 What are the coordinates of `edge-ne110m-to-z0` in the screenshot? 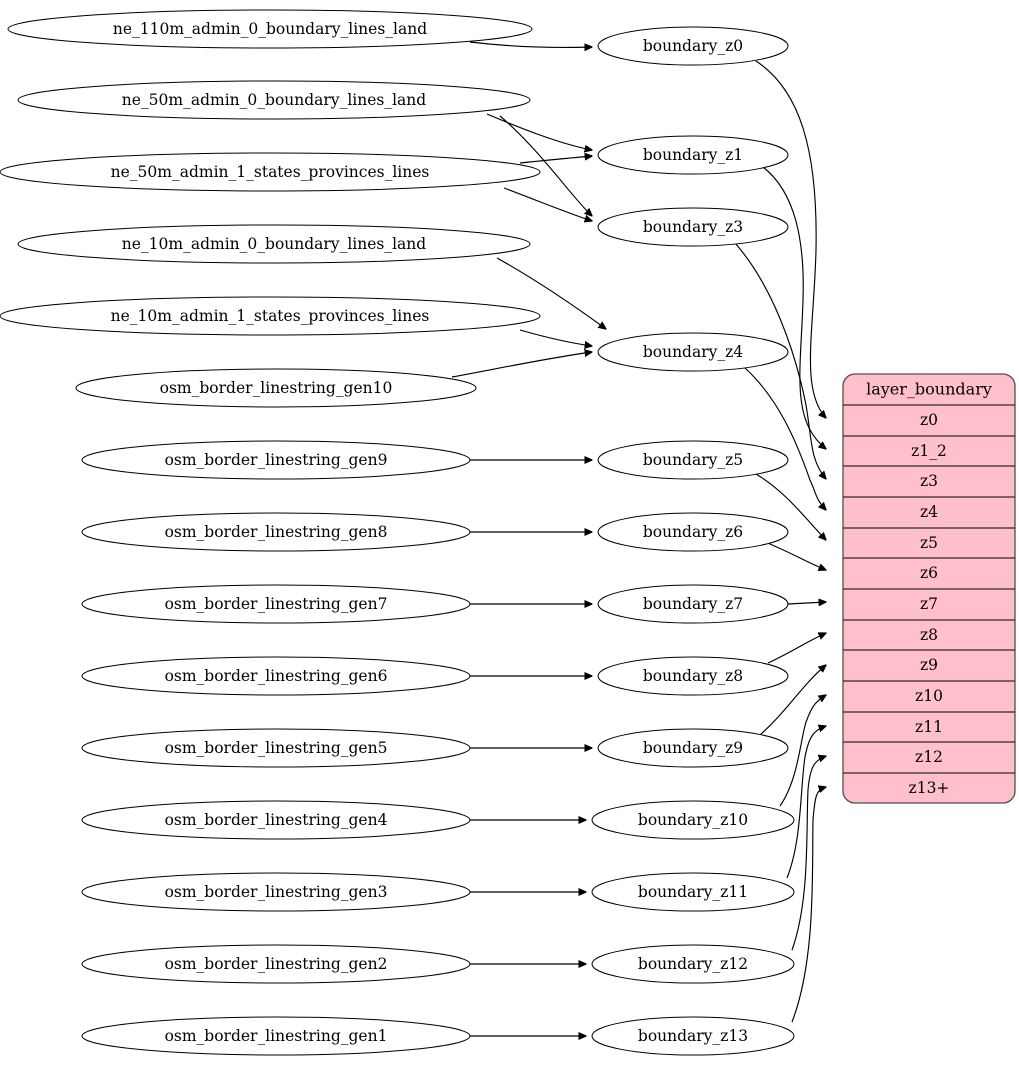 It's located at (530, 44).